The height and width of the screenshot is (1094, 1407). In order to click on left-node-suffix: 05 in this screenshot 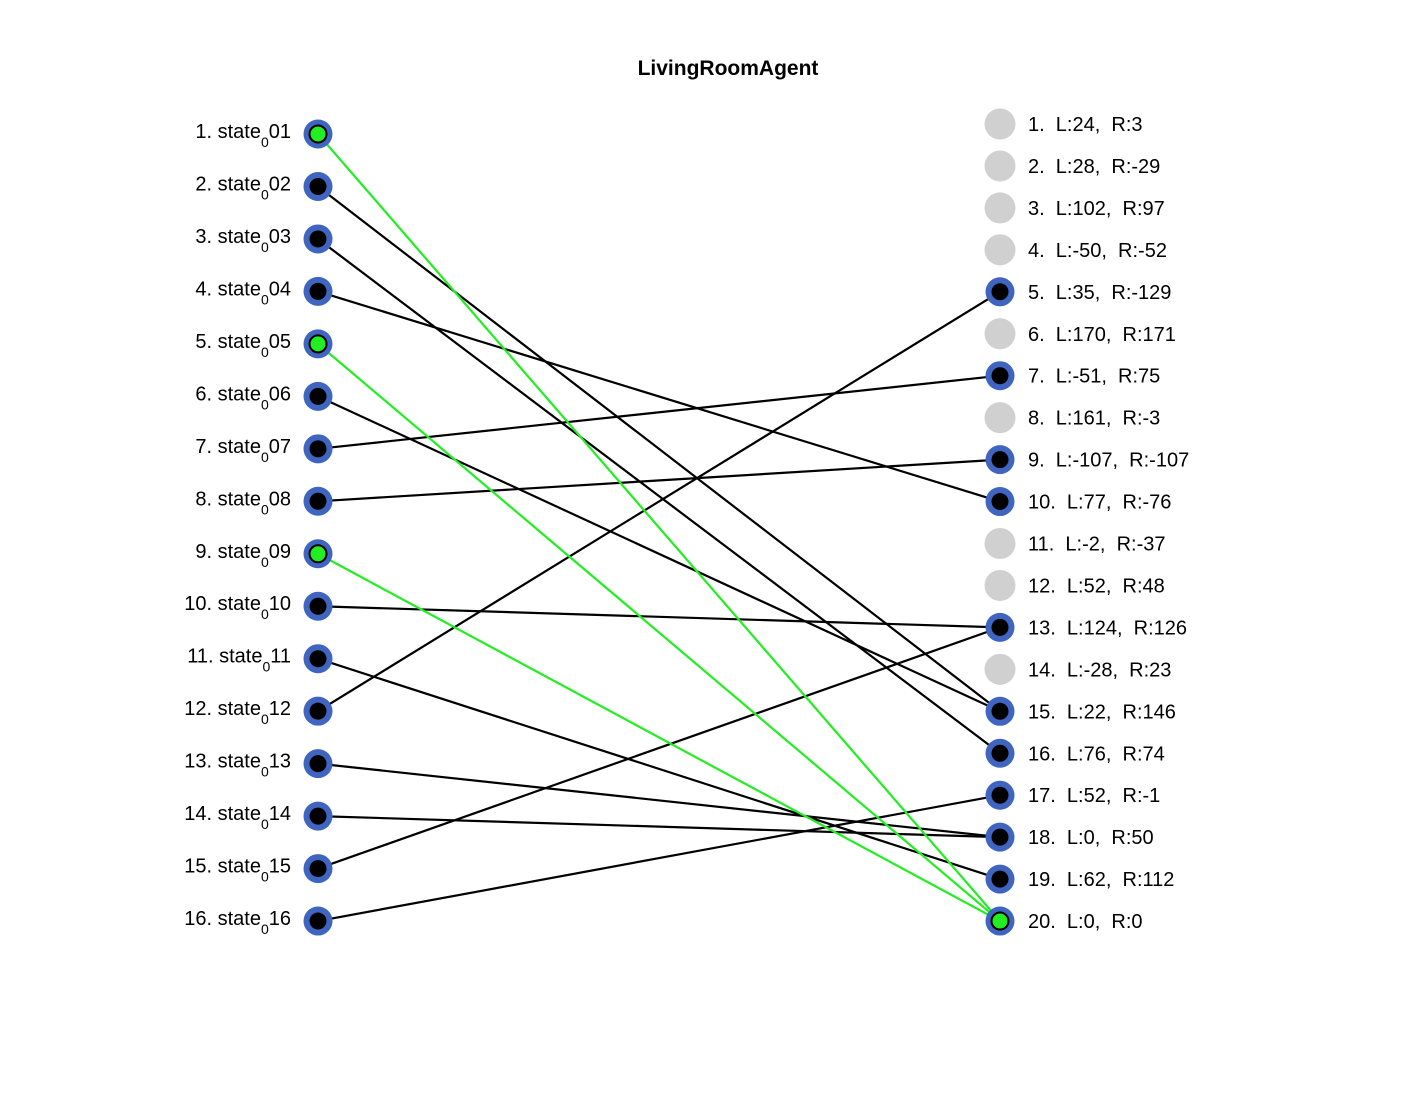, I will do `click(280, 342)`.